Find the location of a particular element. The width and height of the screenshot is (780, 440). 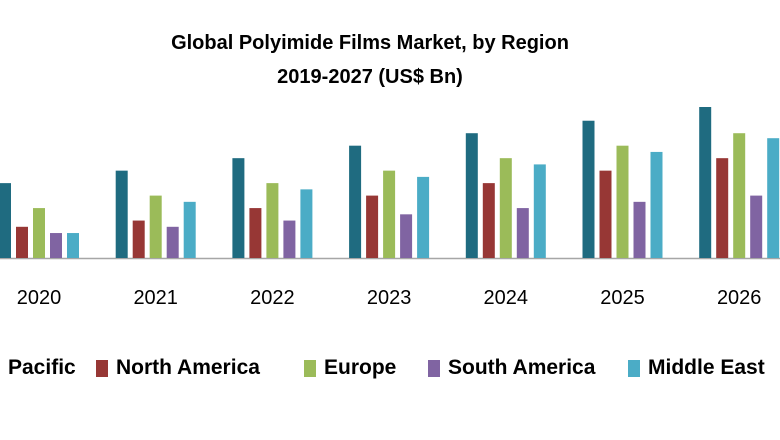

bar-2024-north-america is located at coordinates (488, 220).